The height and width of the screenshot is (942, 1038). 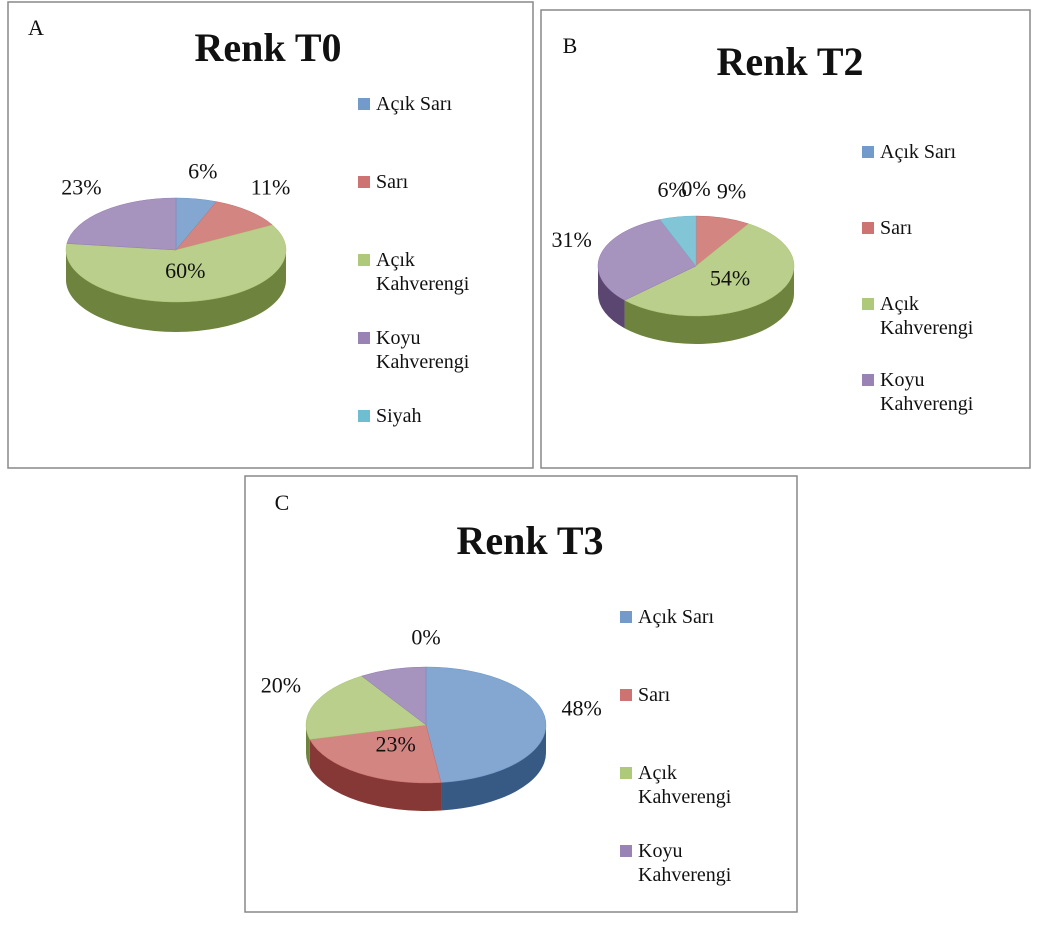 What do you see at coordinates (281, 684) in the screenshot?
I see `data-label: 20%` at bounding box center [281, 684].